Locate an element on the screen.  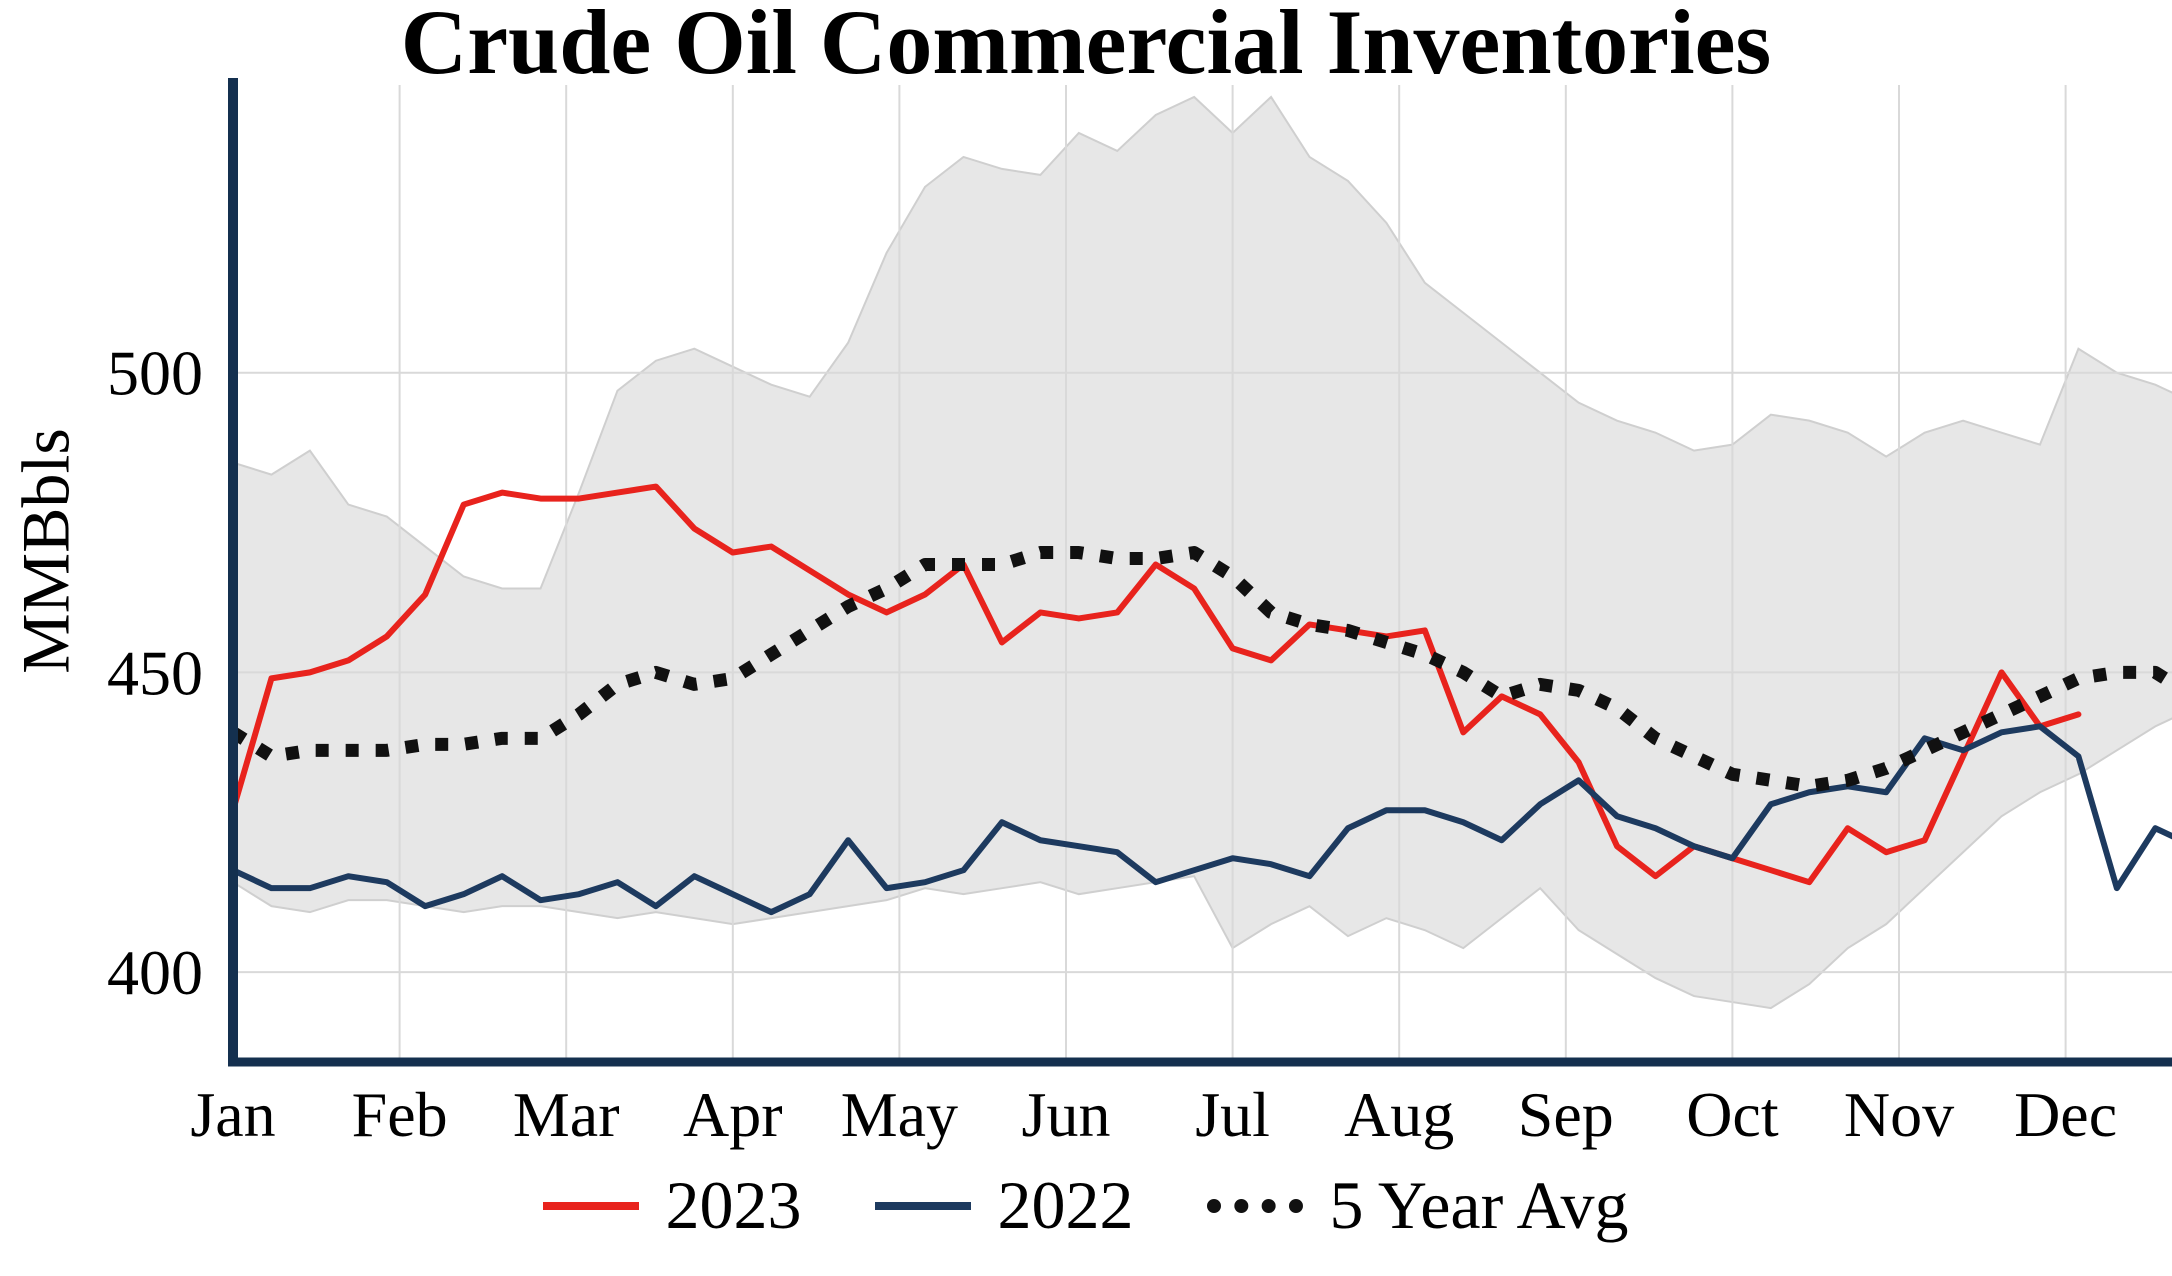
legend-item-2023: 2023 is located at coordinates (672, 1205).